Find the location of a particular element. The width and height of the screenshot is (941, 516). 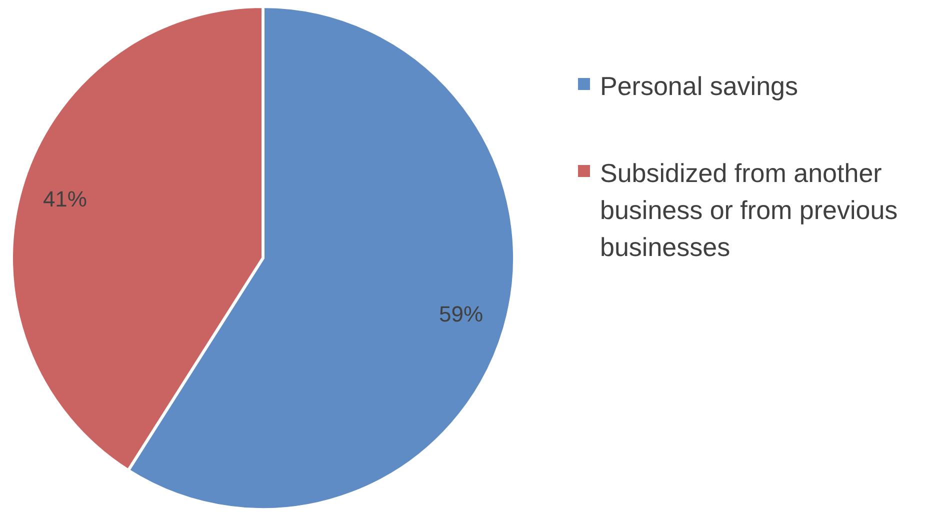

legend-label: Subsidized from another business or from previous businesses is located at coordinates (749, 210).